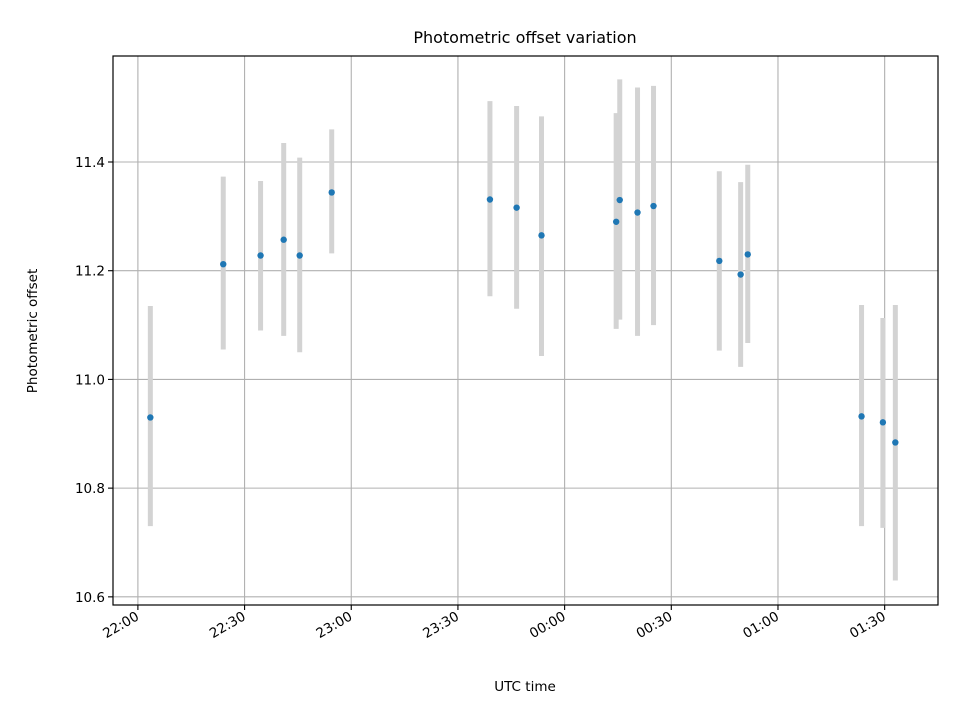 Image resolution: width=960 pixels, height=720 pixels. I want to click on x-axis-label: UTC time, so click(525, 687).